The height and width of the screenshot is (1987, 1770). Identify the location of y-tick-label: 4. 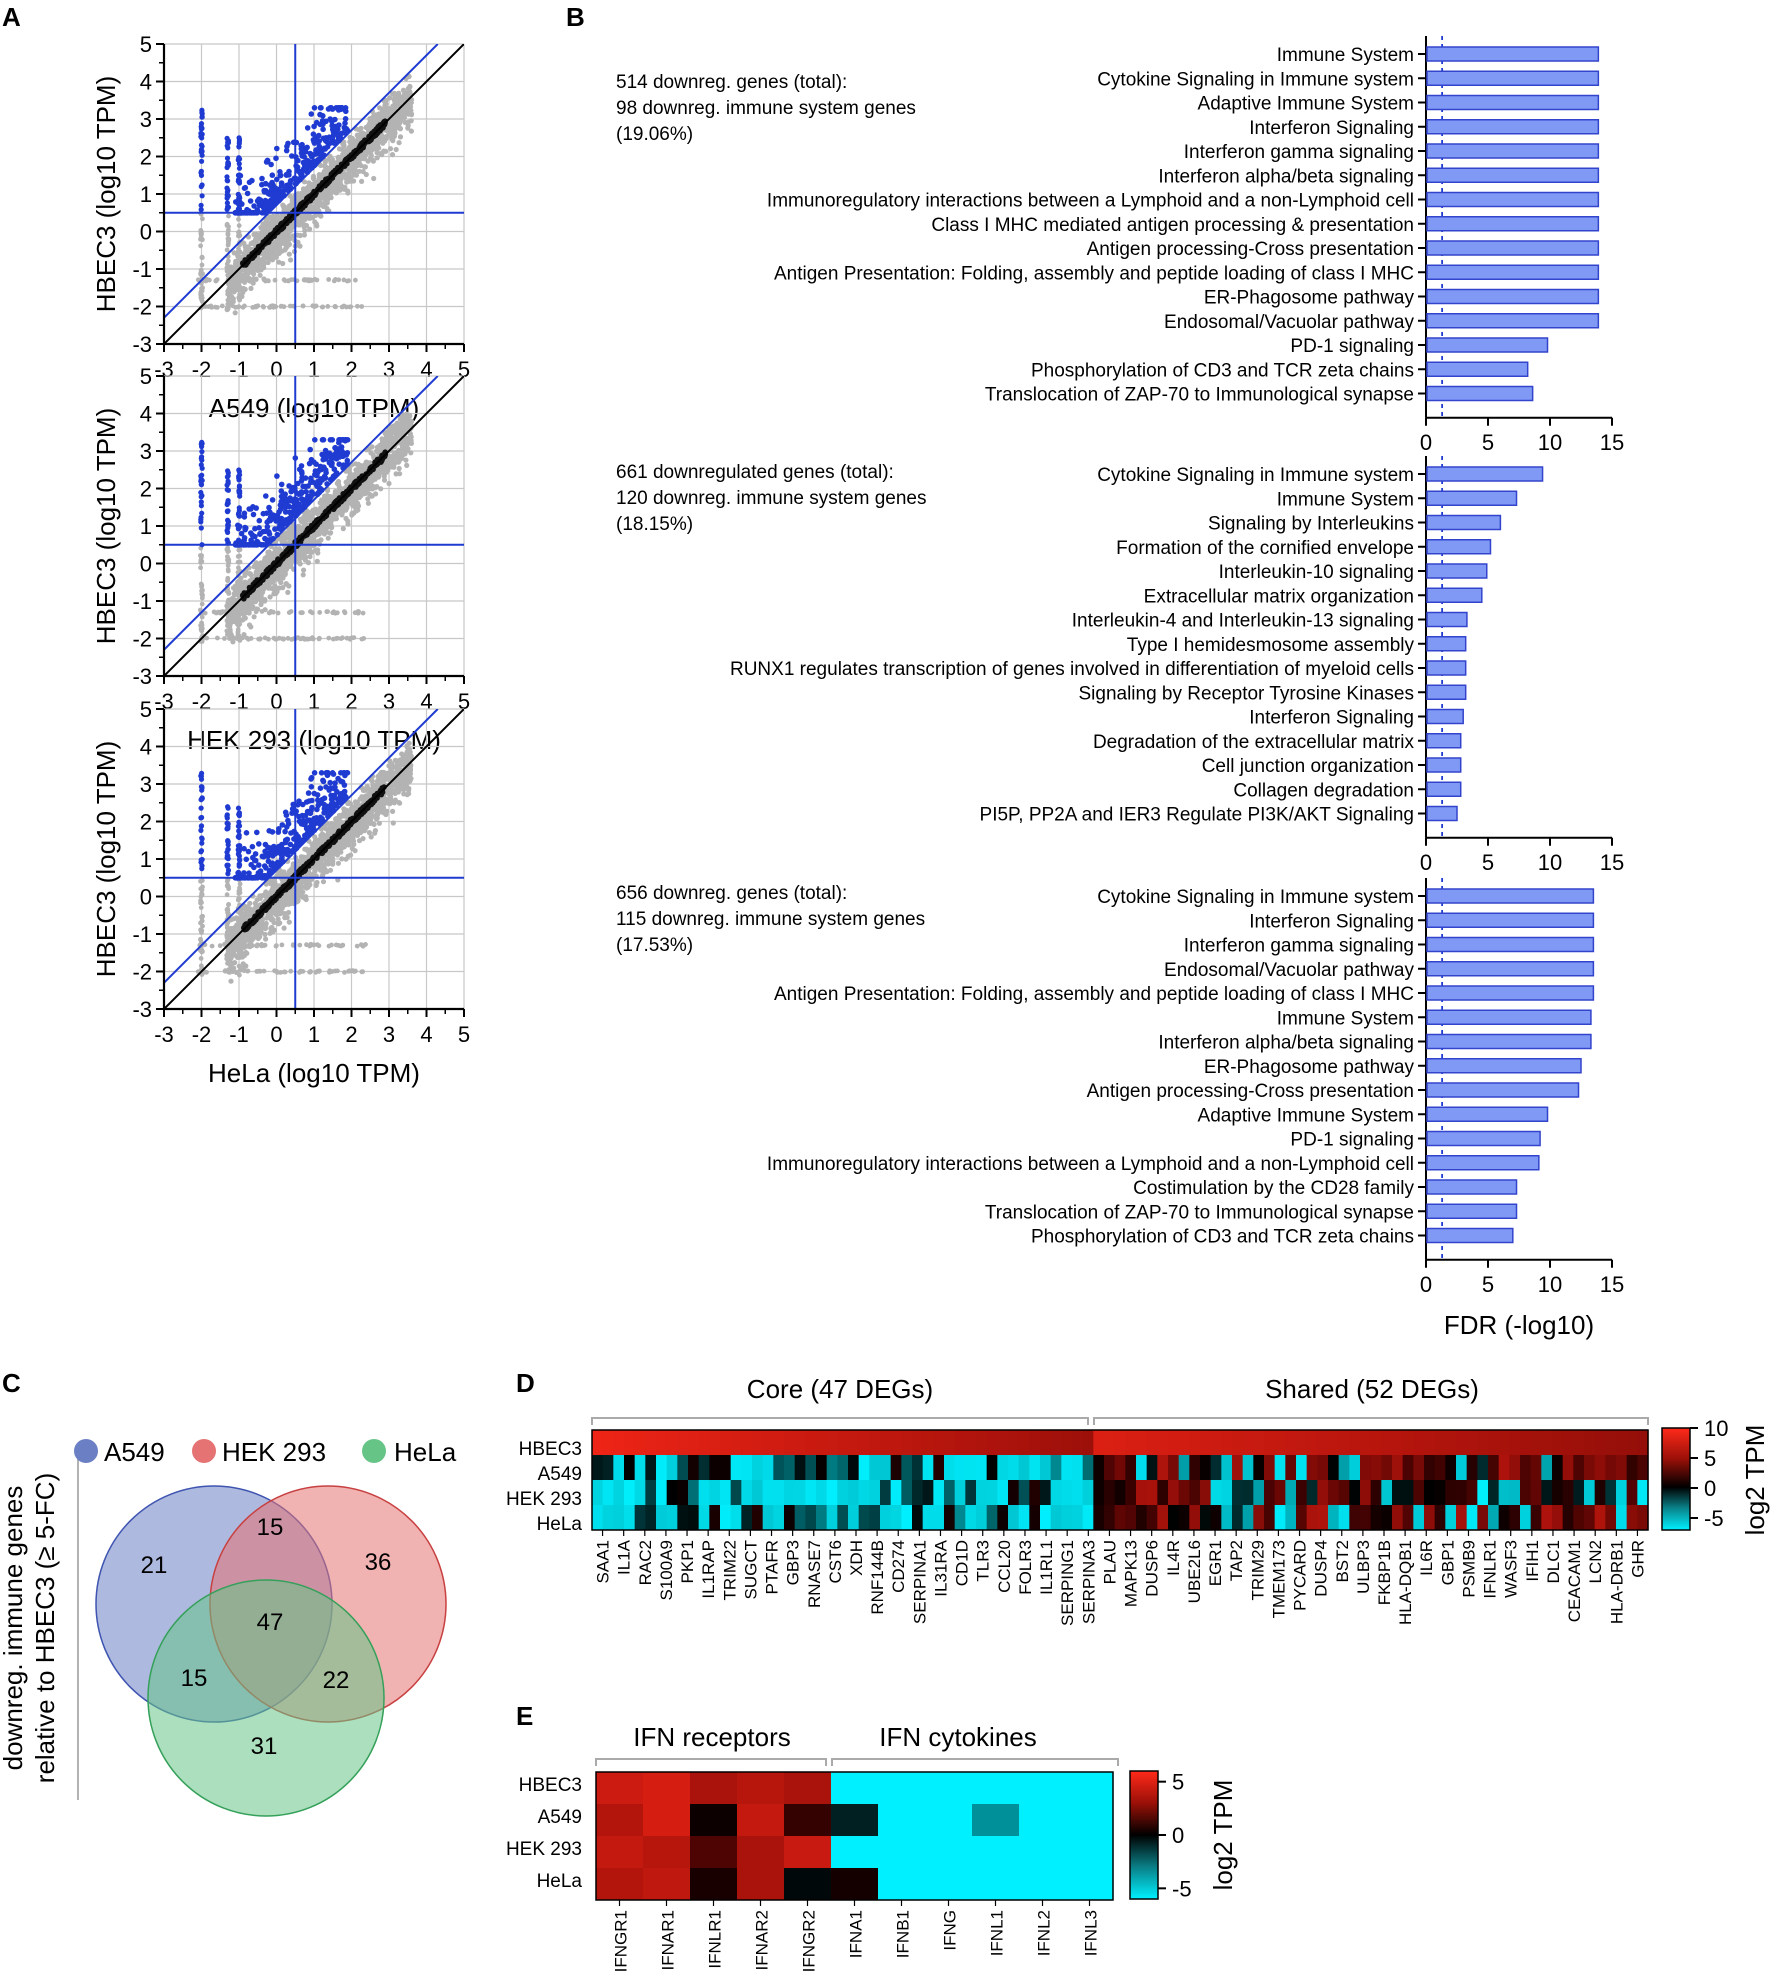
(146, 82).